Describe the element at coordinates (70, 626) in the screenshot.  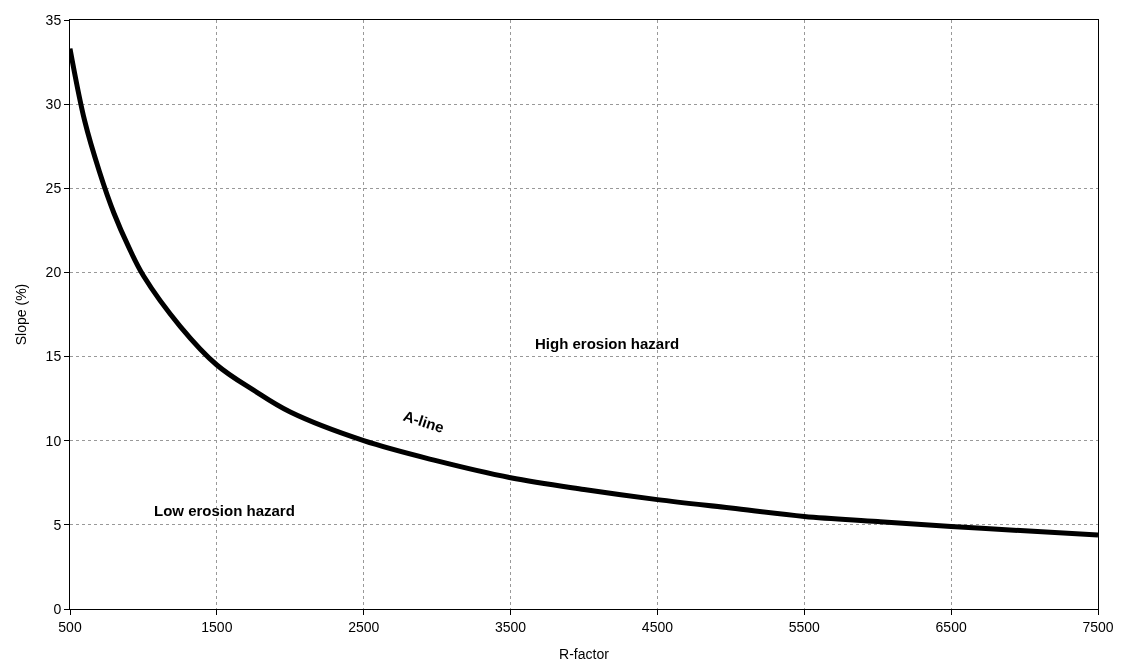
I see `x-tick-label: 500` at that location.